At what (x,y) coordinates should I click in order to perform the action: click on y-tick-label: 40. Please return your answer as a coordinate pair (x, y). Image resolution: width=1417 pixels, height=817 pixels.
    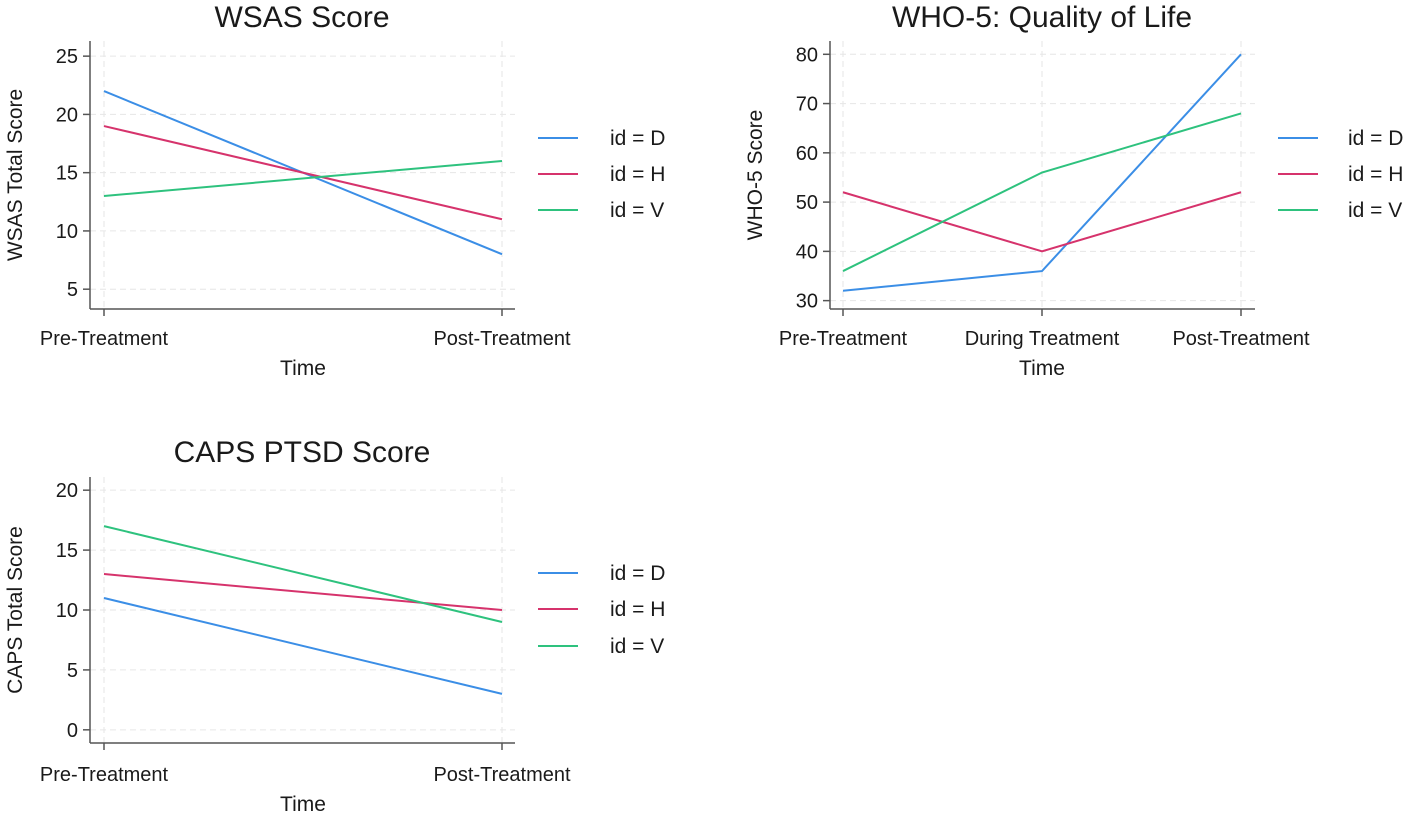
    Looking at the image, I should click on (807, 252).